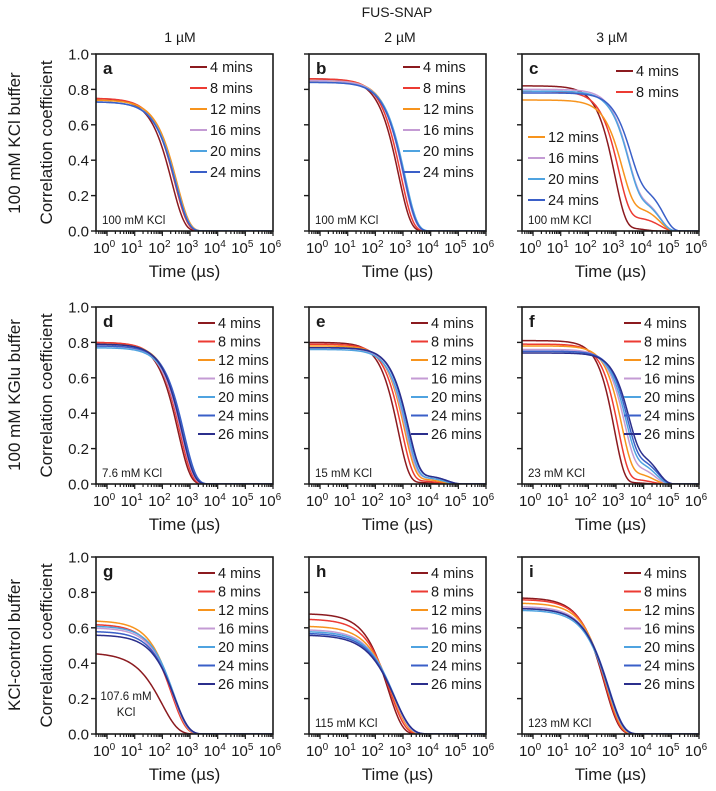 The width and height of the screenshot is (716, 791). I want to click on series-line-24-mins, so click(184, 414).